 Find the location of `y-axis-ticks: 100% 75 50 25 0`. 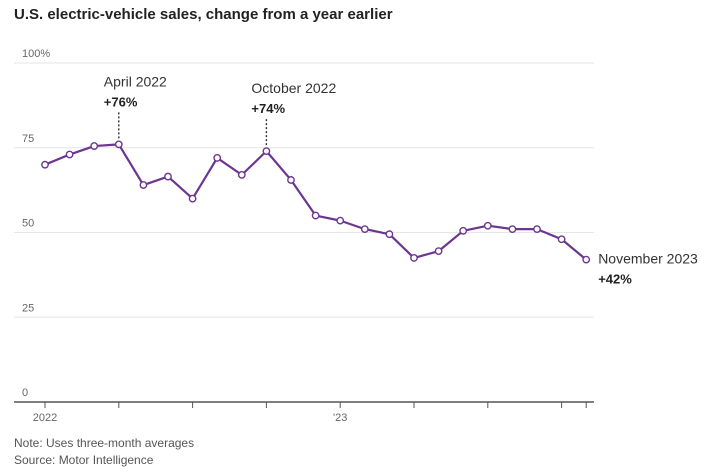

y-axis-ticks: 100% 75 50 25 0 is located at coordinates (36, 223).